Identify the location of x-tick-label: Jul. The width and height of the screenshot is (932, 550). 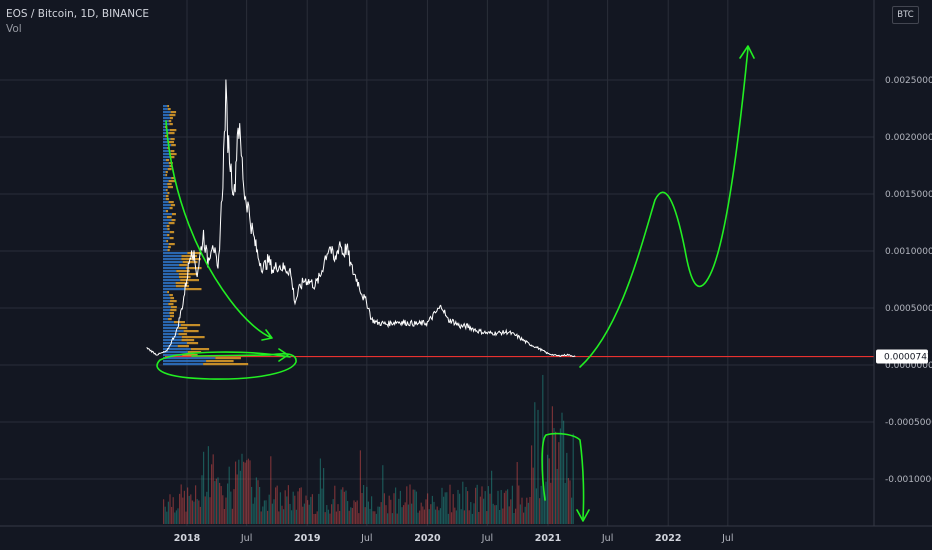
(487, 538).